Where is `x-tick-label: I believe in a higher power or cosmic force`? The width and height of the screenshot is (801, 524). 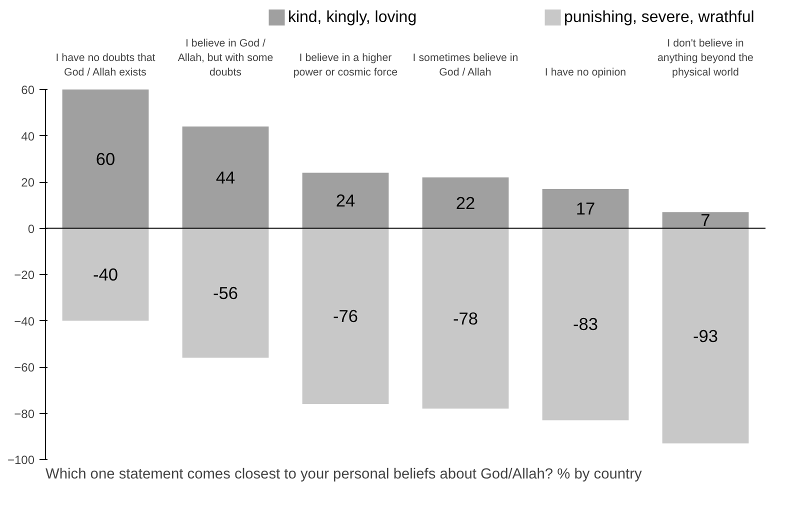 x-tick-label: I believe in a higher power or cosmic force is located at coordinates (345, 65).